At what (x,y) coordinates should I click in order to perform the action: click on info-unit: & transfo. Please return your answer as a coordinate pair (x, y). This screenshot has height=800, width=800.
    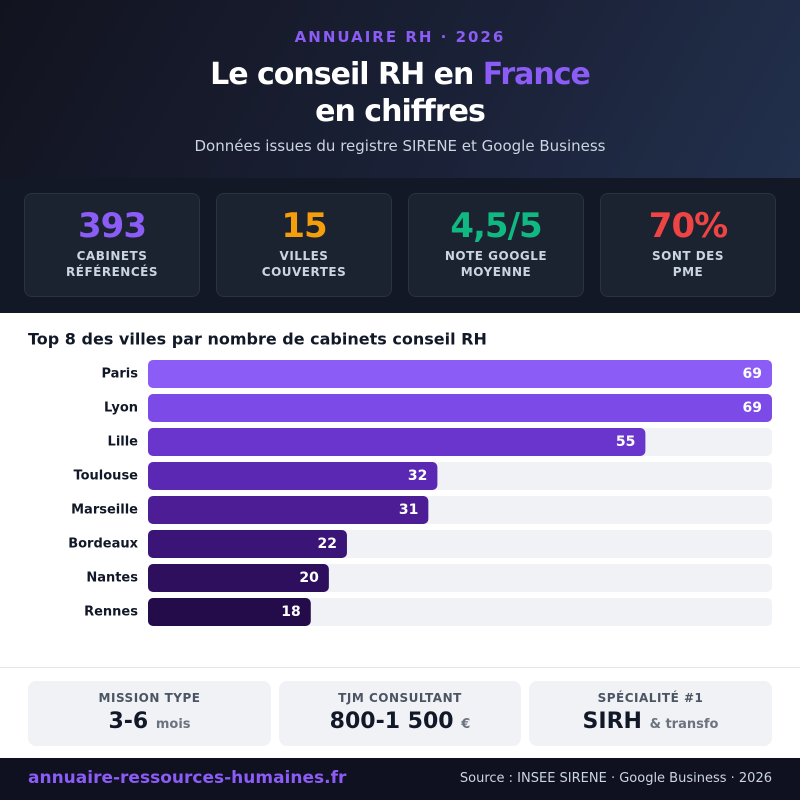
    Looking at the image, I should click on (684, 724).